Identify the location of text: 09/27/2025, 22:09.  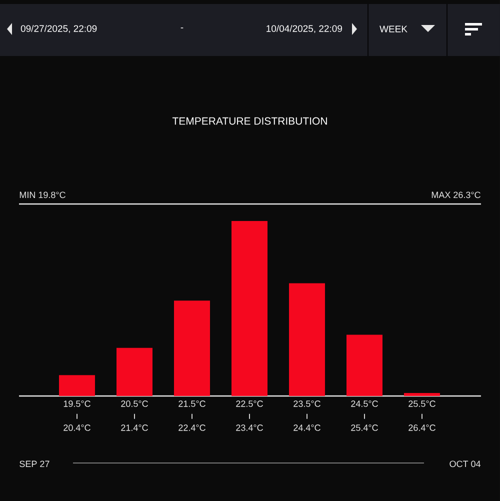
(58, 29).